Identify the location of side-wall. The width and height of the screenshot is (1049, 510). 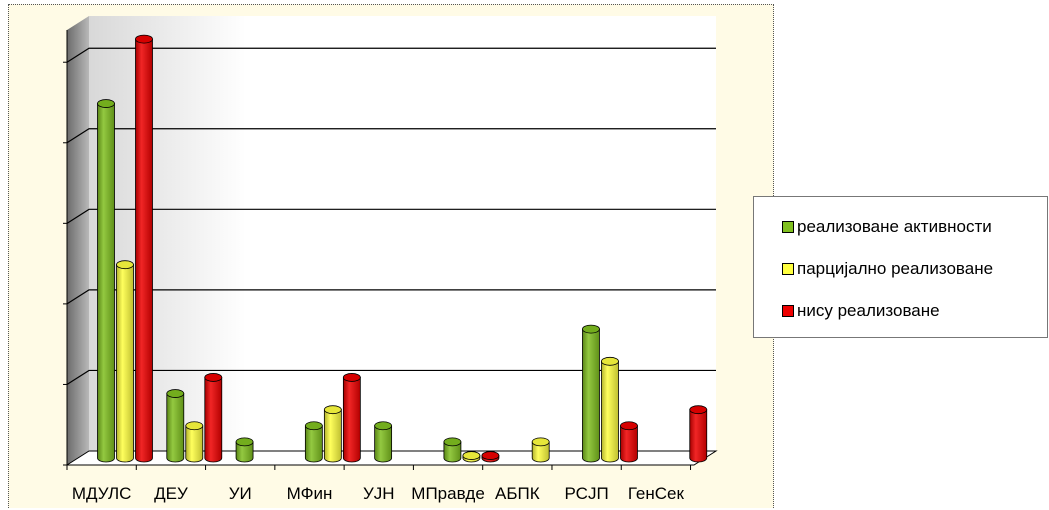
(78, 240).